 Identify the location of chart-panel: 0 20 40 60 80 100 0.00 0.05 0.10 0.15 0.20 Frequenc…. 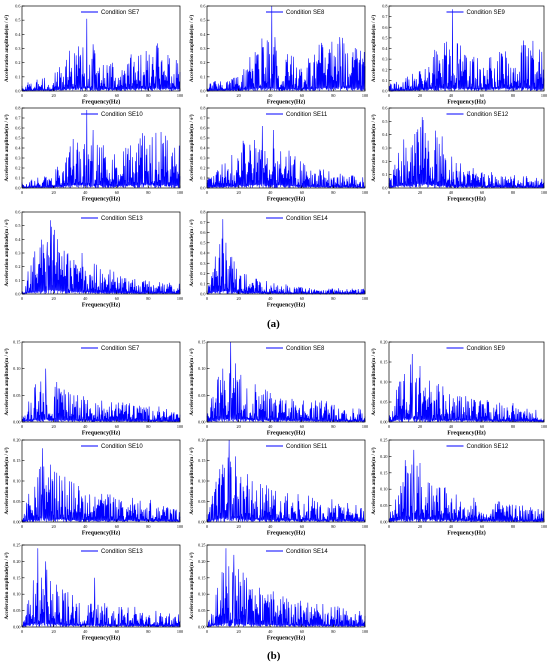
(458, 388).